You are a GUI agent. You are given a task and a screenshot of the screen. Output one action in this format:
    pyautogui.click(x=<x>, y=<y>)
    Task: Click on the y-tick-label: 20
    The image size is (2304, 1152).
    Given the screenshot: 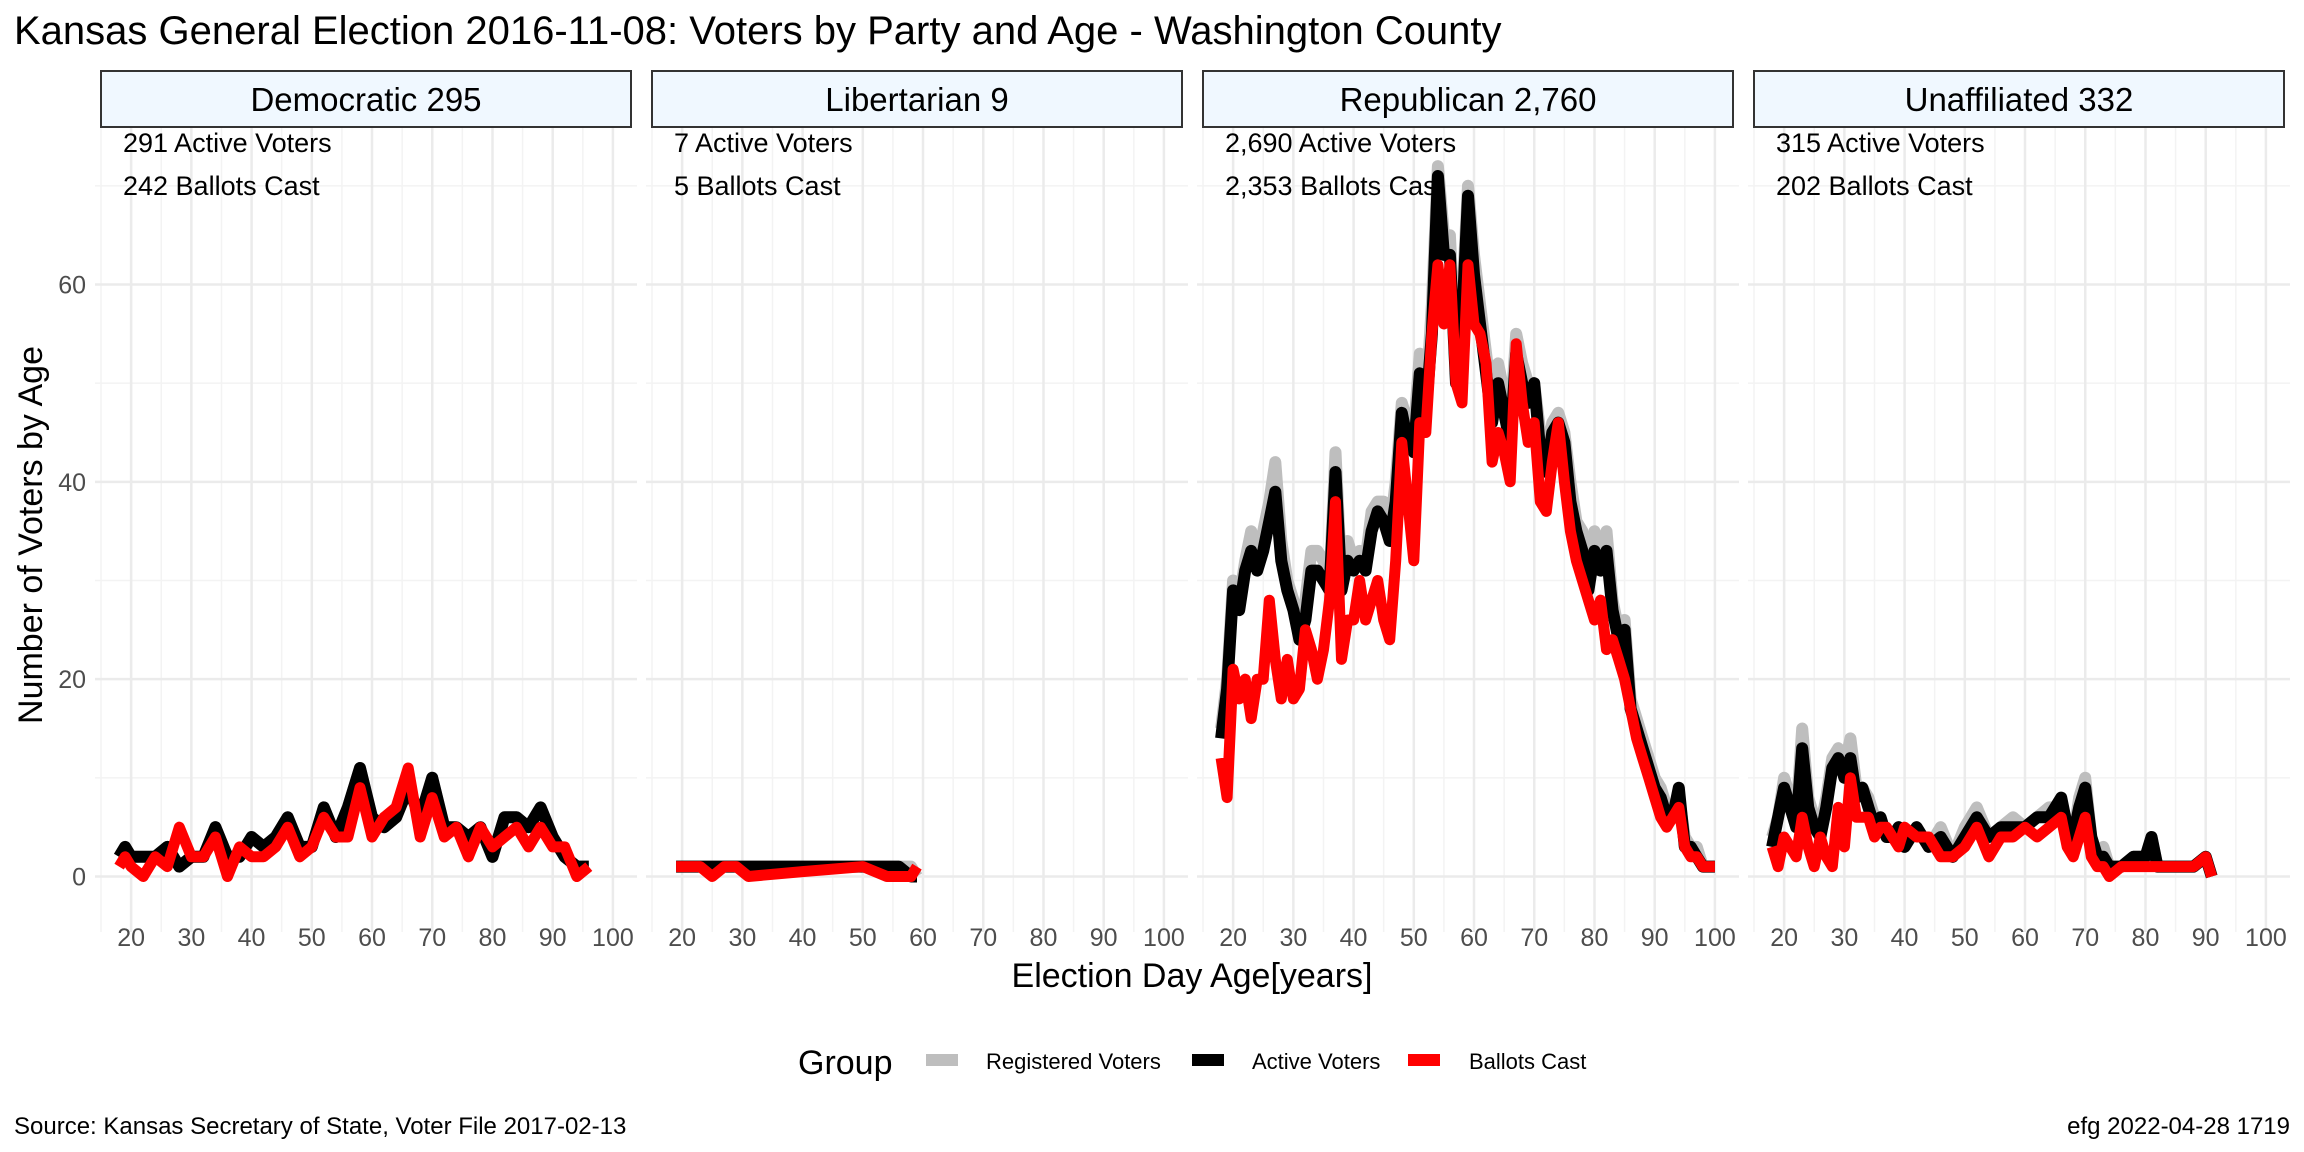 What is the action you would take?
    pyautogui.click(x=72, y=680)
    